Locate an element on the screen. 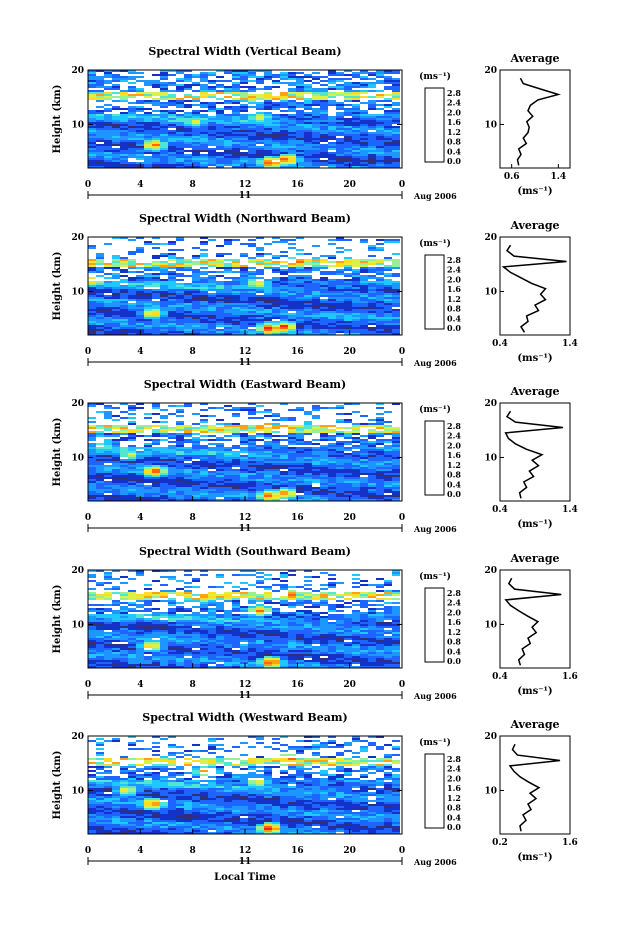 This screenshot has height=929, width=623. colorbar-tick-label: 0.8 is located at coordinates (454, 142).